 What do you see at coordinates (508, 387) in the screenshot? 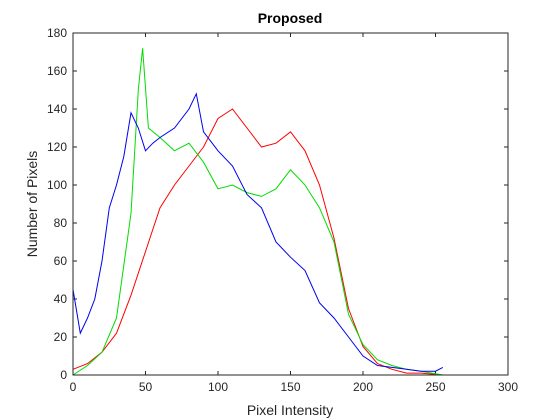
I see `x-tick-label: 300` at bounding box center [508, 387].